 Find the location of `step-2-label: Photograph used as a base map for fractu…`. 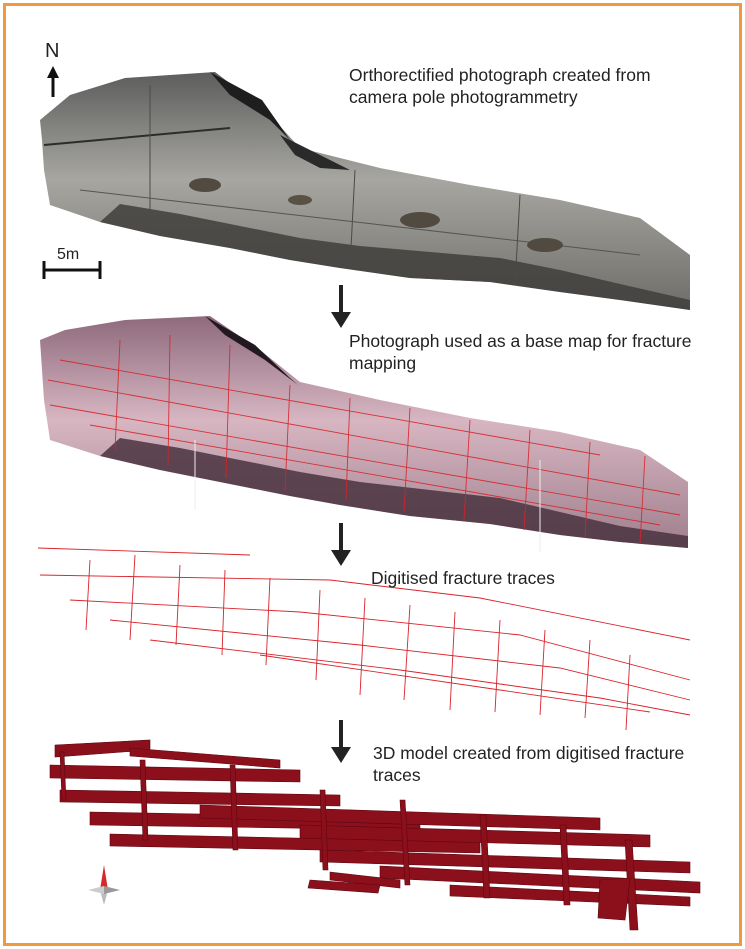

step-2-label: Photograph used as a base map for fractu… is located at coordinates (520, 352).